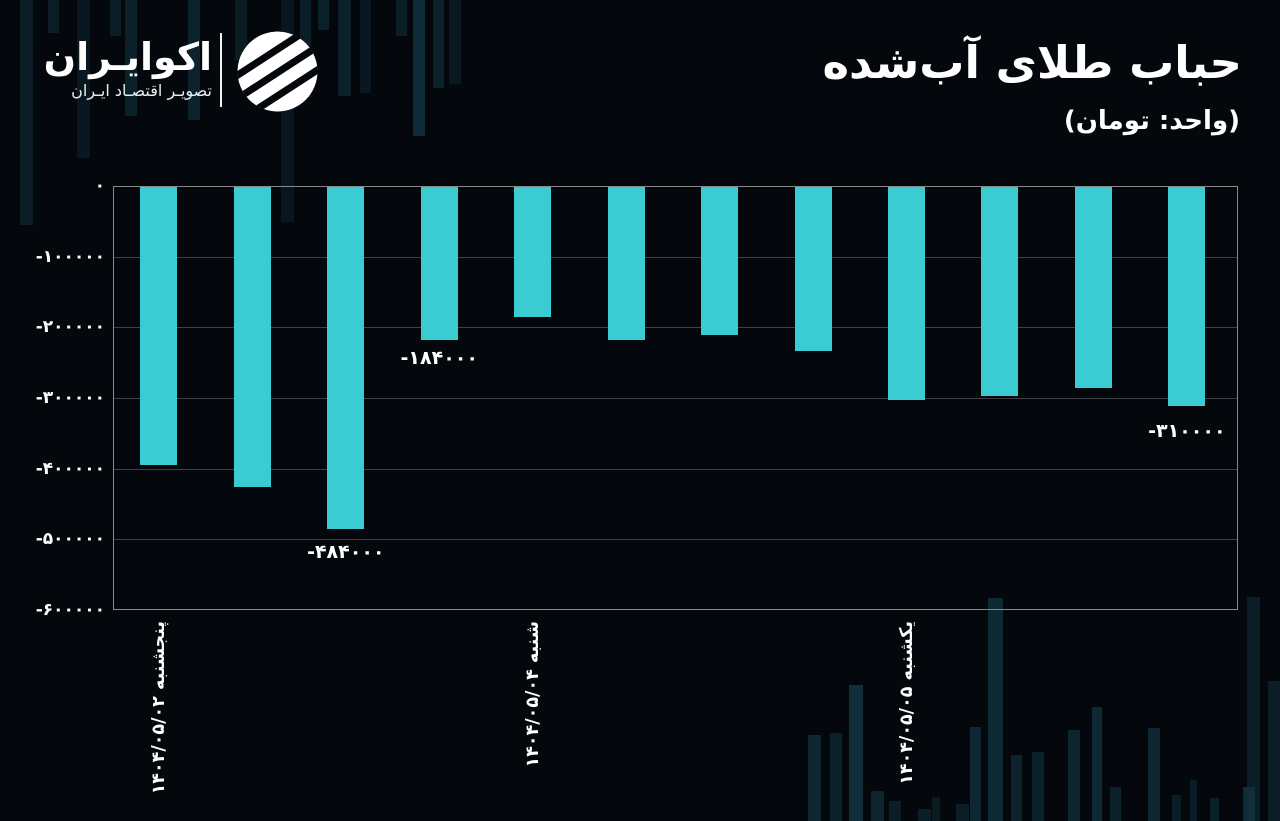 This screenshot has height=821, width=1280. Describe the element at coordinates (532, 694) in the screenshot. I see `x-tick-label: شنبه ۱۴۰۴/۰۵/۰۴` at that location.